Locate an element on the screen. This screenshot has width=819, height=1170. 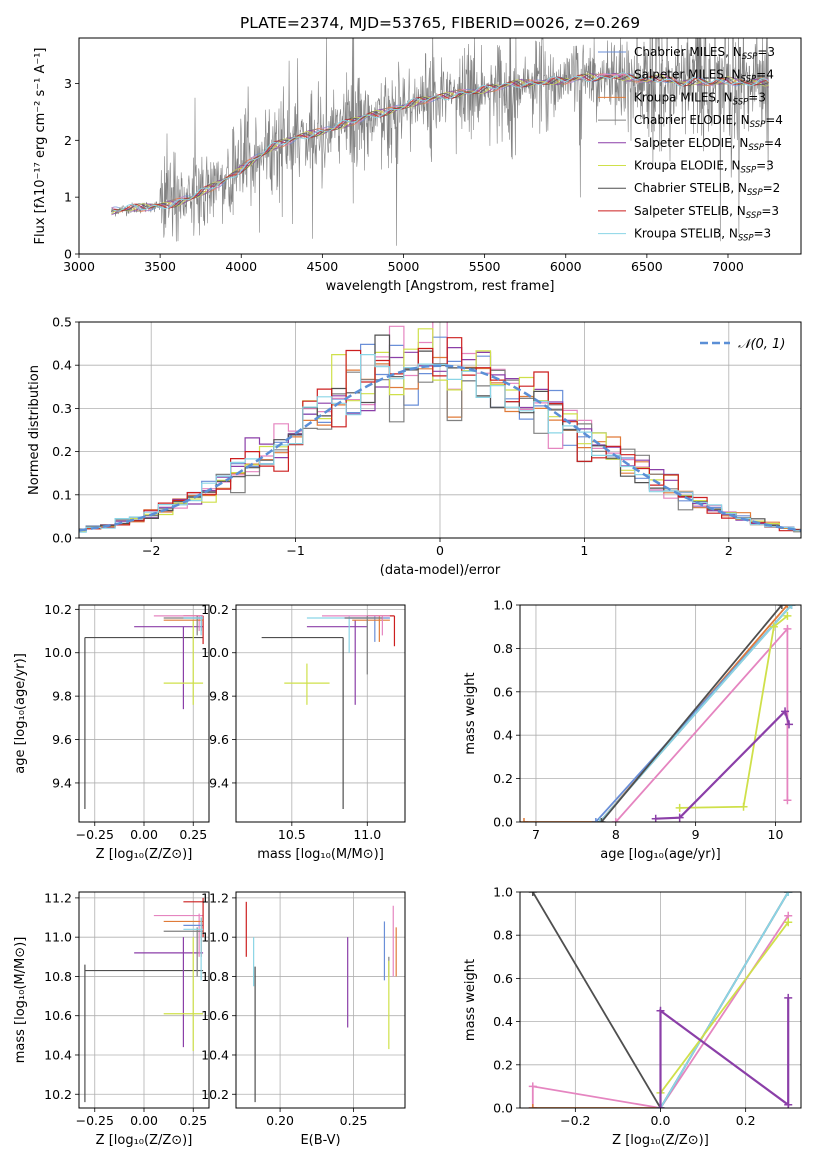
weight_vs_Z-xtick-label: −0.2 is located at coordinates (575, 1120).